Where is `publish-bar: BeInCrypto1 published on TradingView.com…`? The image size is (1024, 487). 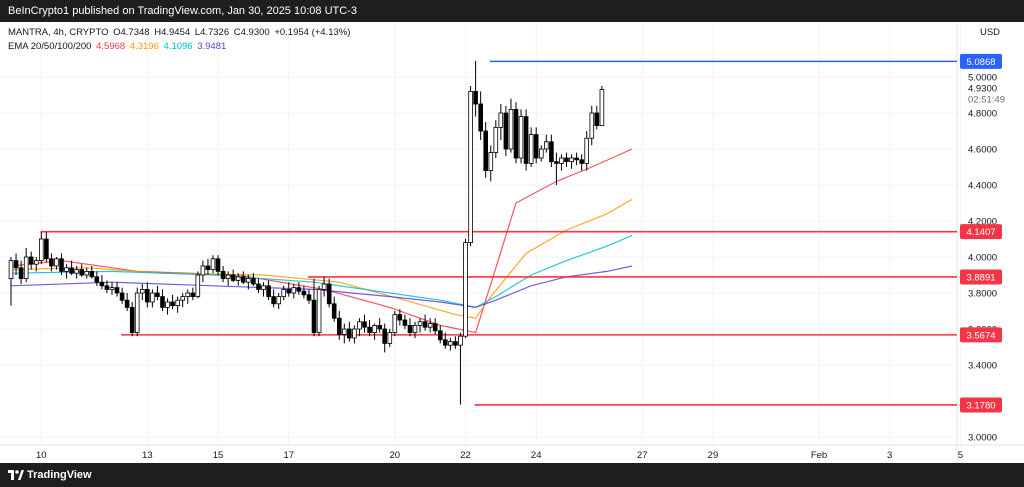 publish-bar: BeInCrypto1 published on TradingView.com… is located at coordinates (512, 11).